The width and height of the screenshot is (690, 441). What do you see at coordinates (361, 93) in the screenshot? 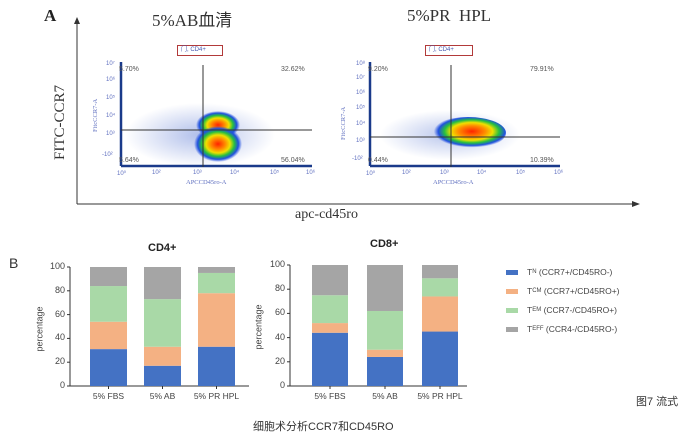
I see `y-tick: 10⁶` at bounding box center [361, 93].